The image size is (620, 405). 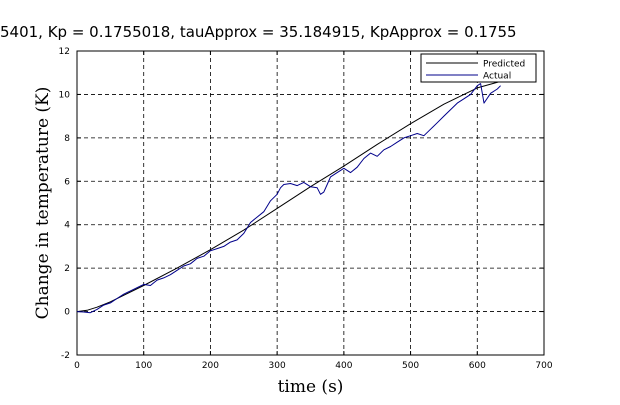 I want to click on x-tick-label: 400, so click(x=343, y=366).